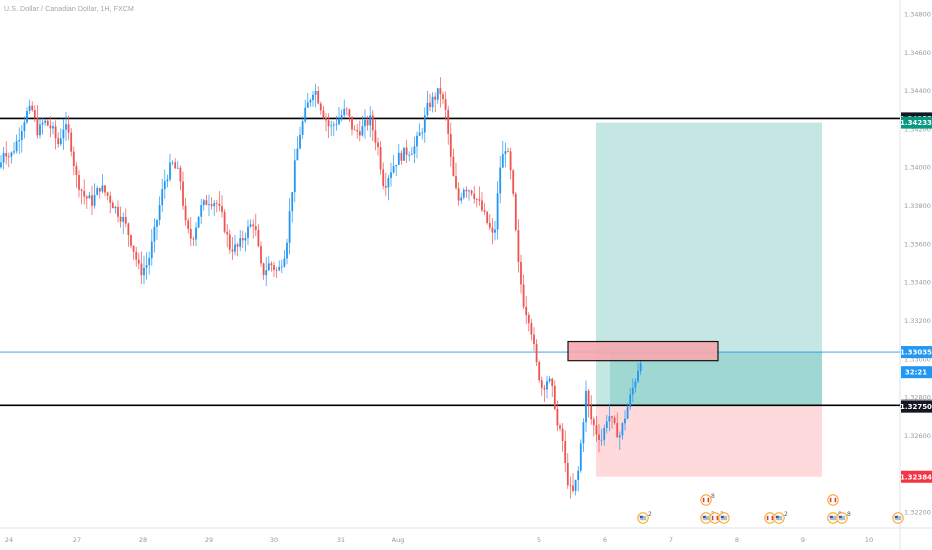 Image resolution: width=932 pixels, height=550 pixels. I want to click on event-count: 2, so click(650, 514).